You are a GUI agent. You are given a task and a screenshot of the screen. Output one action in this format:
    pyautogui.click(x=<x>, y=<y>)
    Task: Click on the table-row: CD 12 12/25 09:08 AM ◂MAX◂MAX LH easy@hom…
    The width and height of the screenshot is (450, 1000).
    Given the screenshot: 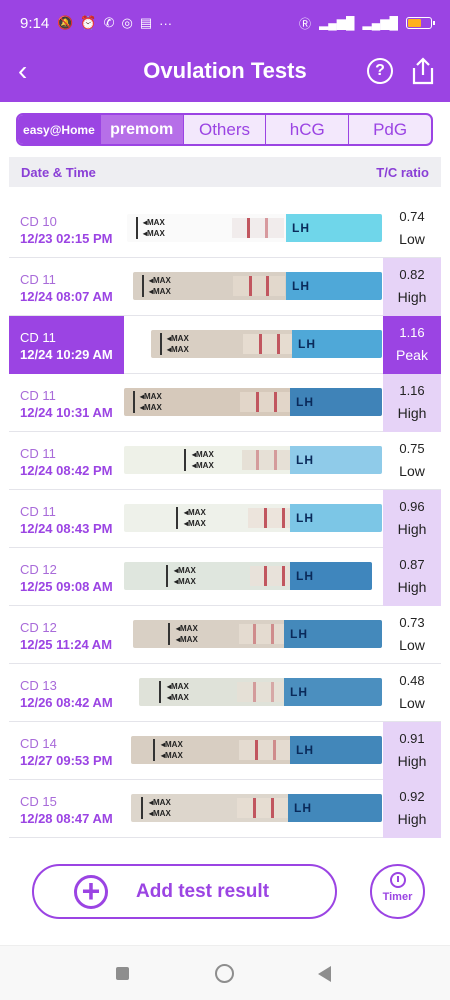 What is the action you would take?
    pyautogui.click(x=225, y=577)
    